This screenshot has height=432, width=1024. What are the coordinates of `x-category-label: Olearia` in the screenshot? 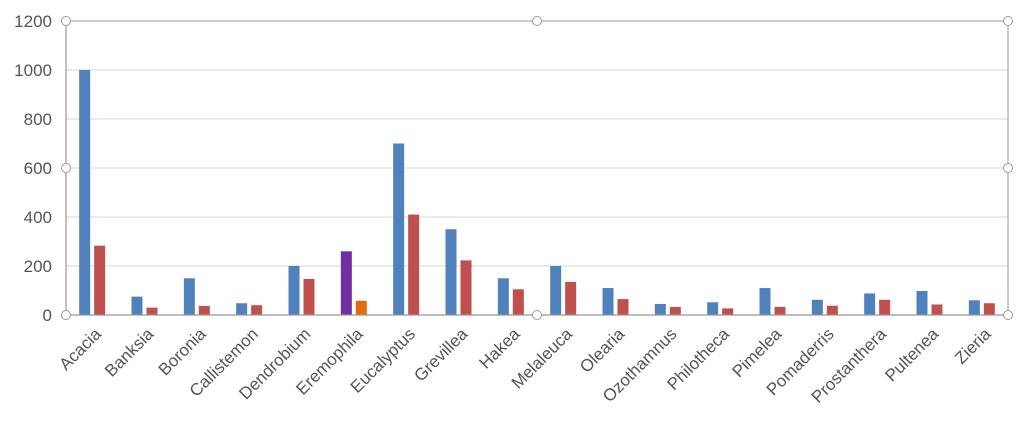 It's located at (602, 350).